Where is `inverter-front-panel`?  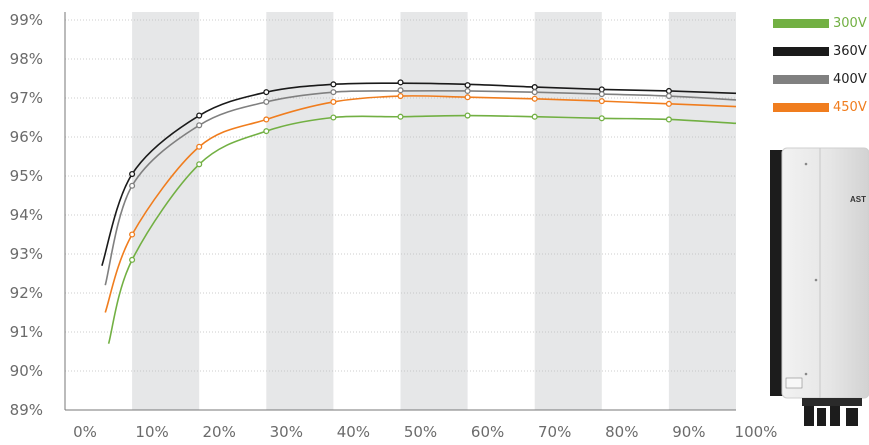 inverter-front-panel is located at coordinates (825, 273).